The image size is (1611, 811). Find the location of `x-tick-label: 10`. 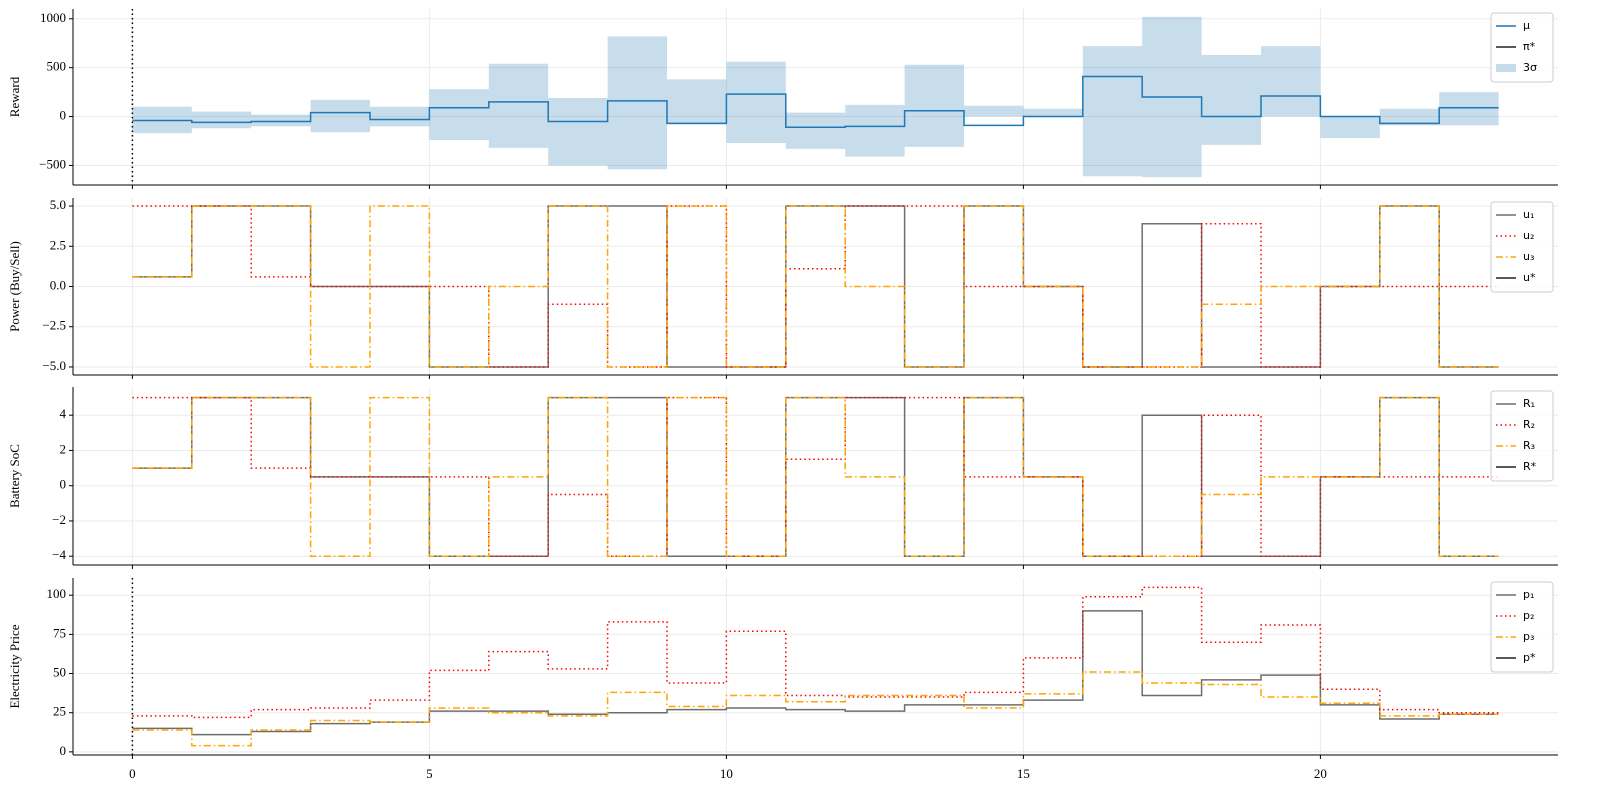

x-tick-label: 10 is located at coordinates (726, 773).